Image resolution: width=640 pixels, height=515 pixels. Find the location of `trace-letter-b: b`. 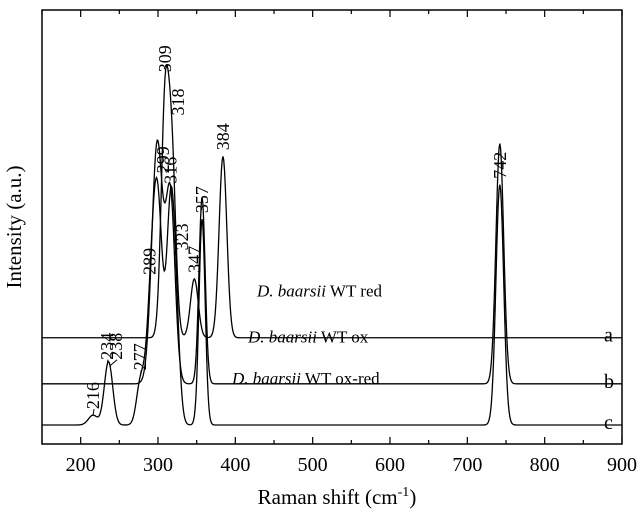

trace-letter-b: b is located at coordinates (609, 382).